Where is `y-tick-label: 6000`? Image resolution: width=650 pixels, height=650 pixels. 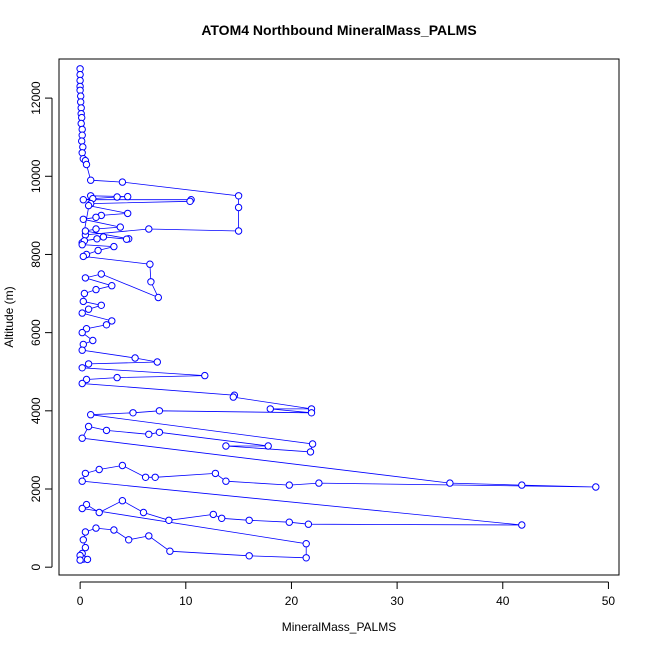
y-tick-label: 6000 is located at coordinates (36, 332).